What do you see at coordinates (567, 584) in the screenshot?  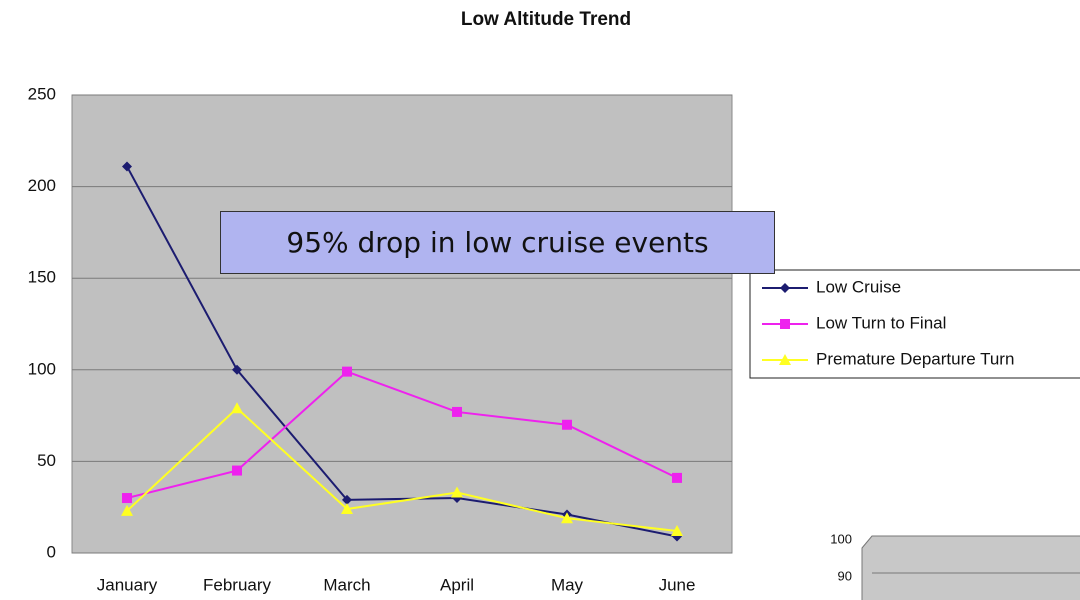 I see `x-tick-label: May` at bounding box center [567, 584].